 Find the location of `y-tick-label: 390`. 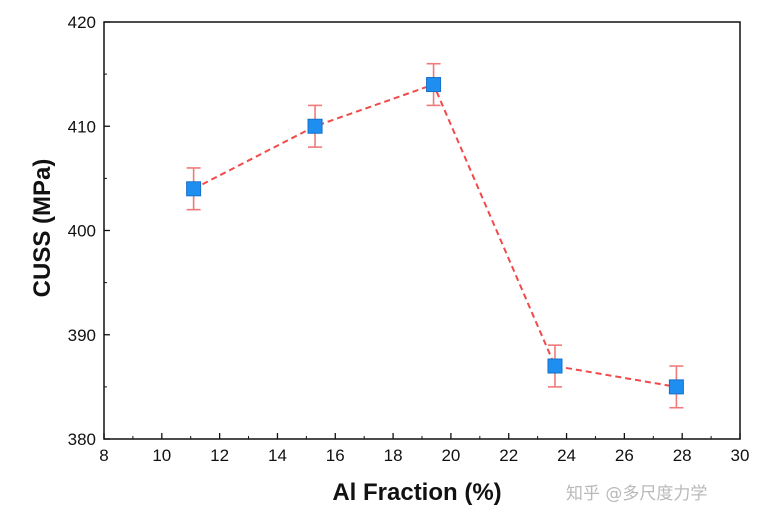

y-tick-label: 390 is located at coordinates (82, 335).